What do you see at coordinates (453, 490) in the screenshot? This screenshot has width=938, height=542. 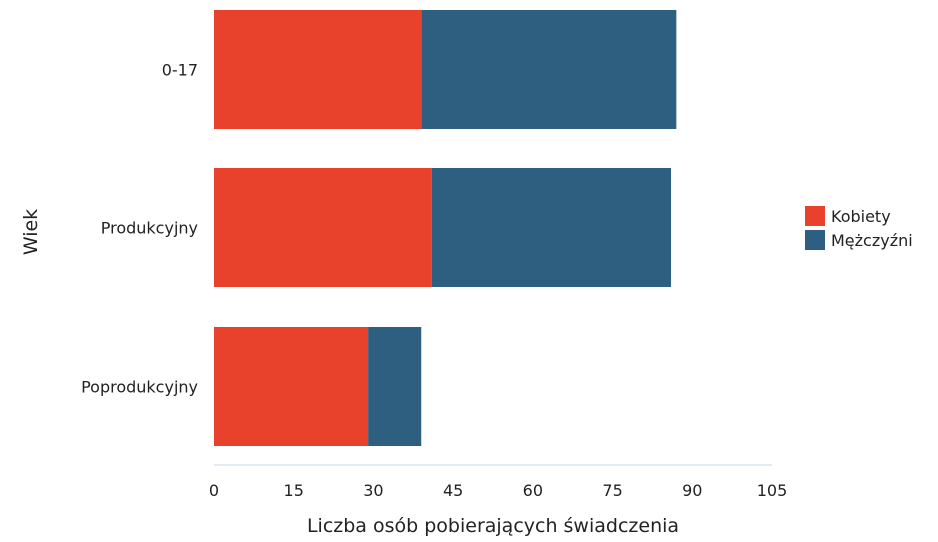 I see `x-tick-label-45: 45` at bounding box center [453, 490].